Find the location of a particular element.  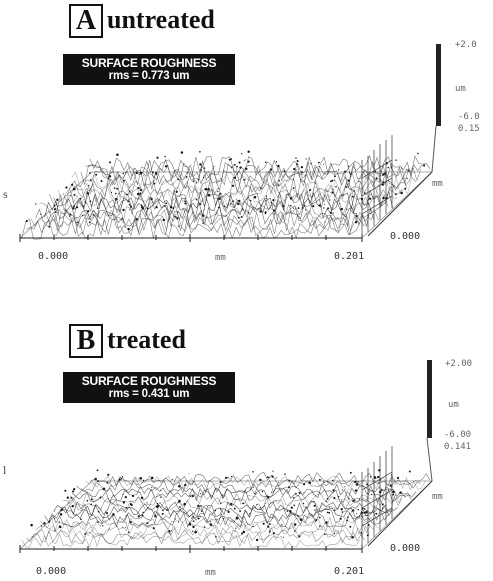

z-scale-bottom: -6.0 is located at coordinates (469, 117).